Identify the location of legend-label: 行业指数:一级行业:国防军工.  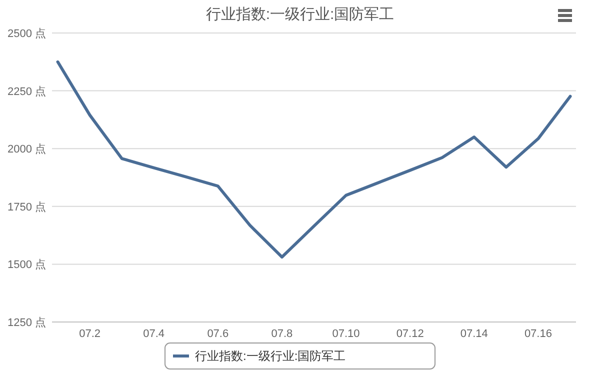
(270, 356).